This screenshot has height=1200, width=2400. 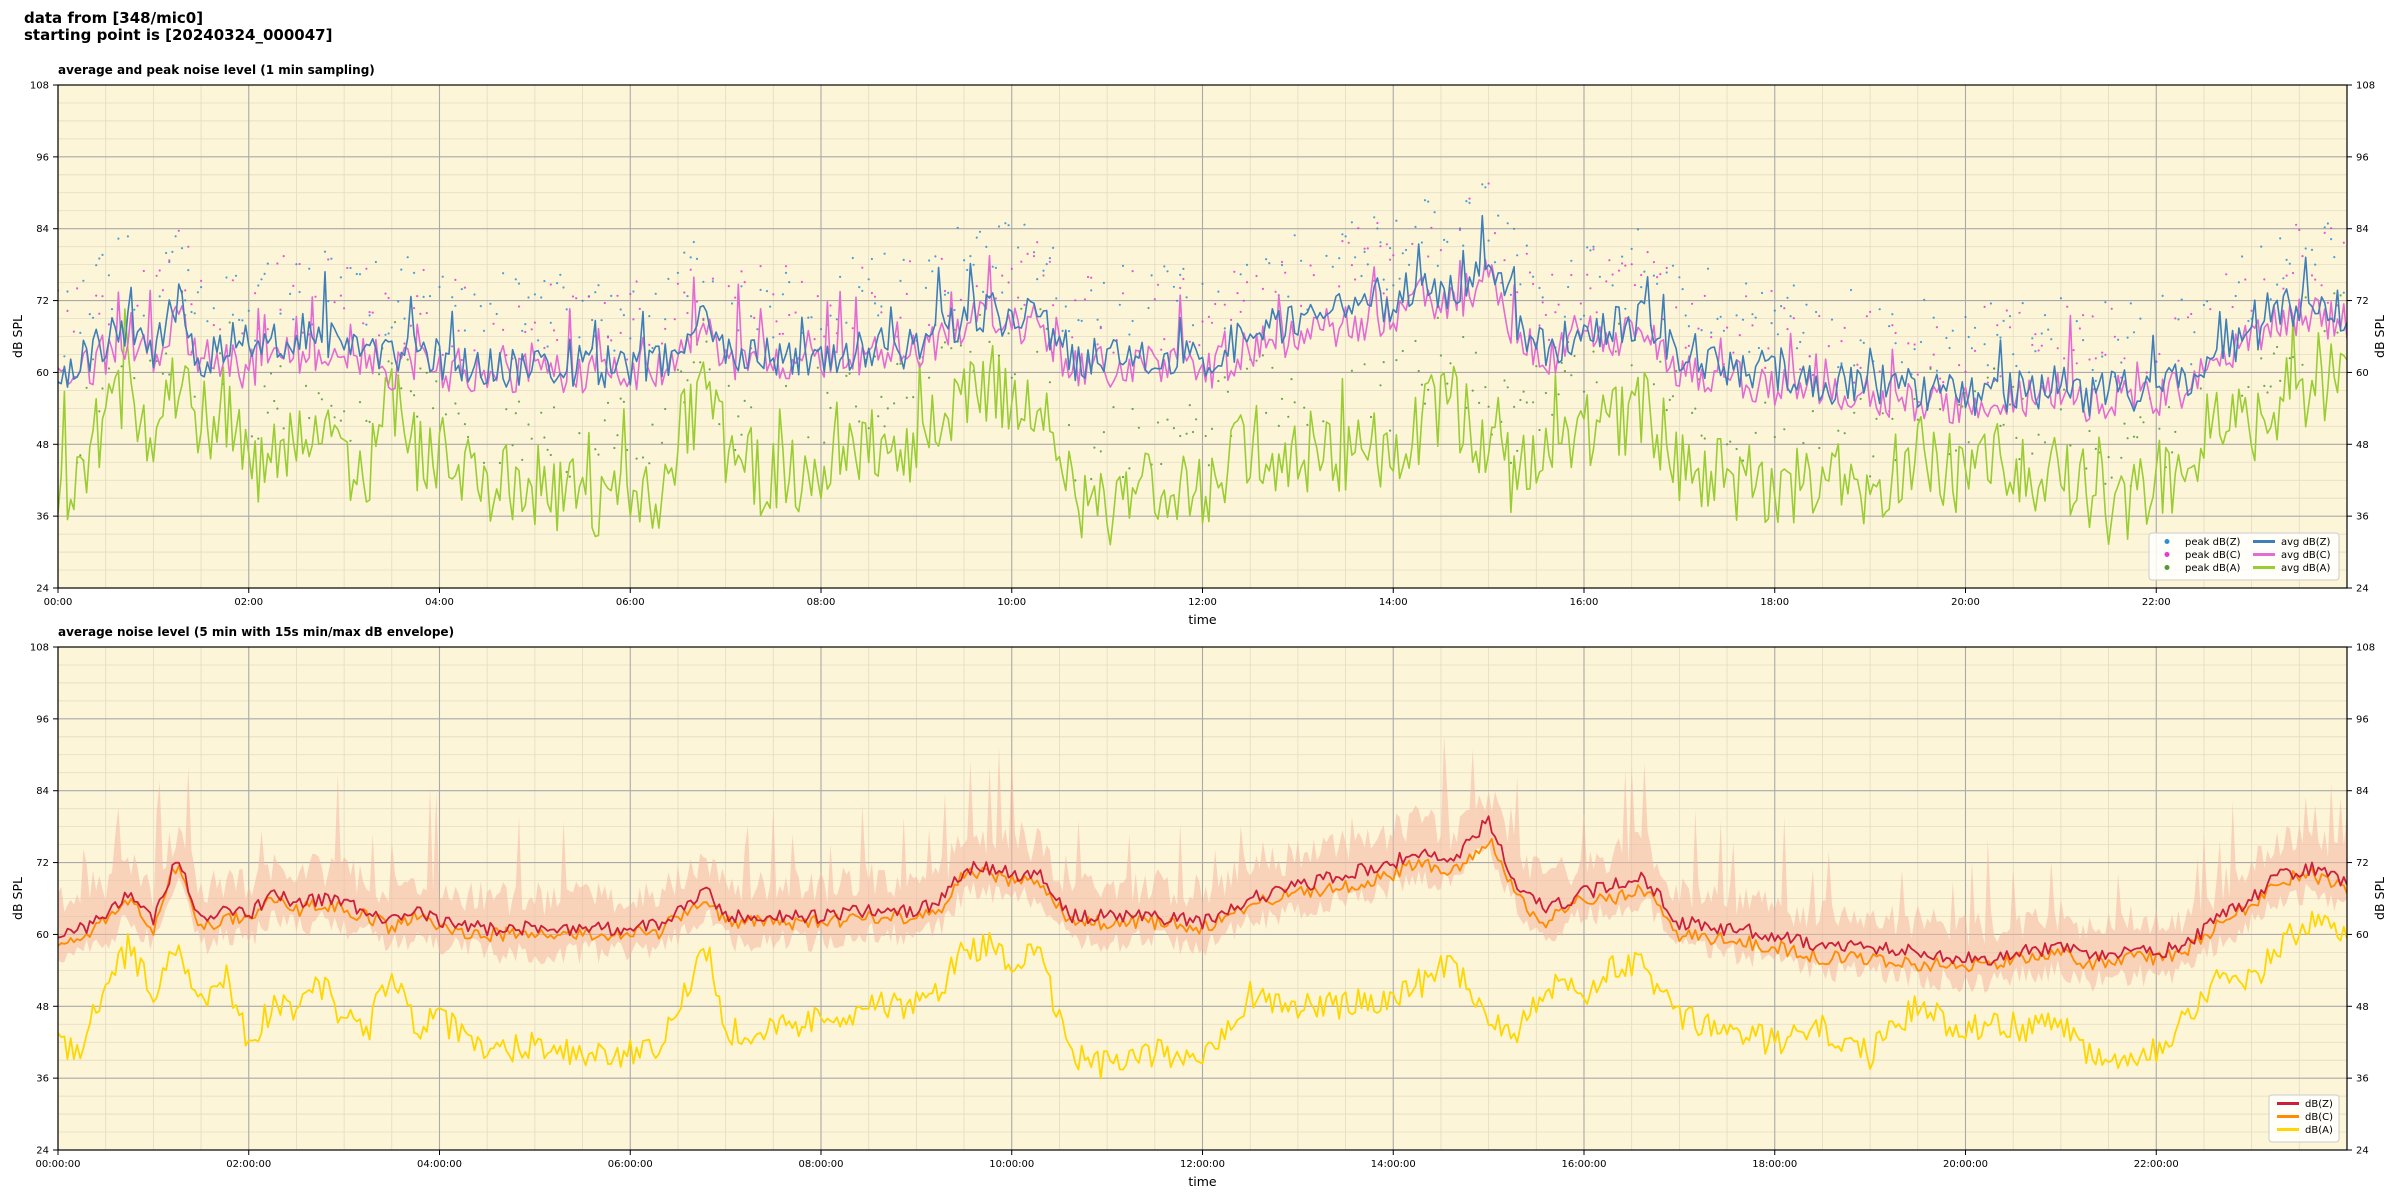 What do you see at coordinates (1202, 339) in the screenshot?
I see `series-line-avg-db-c-` at bounding box center [1202, 339].